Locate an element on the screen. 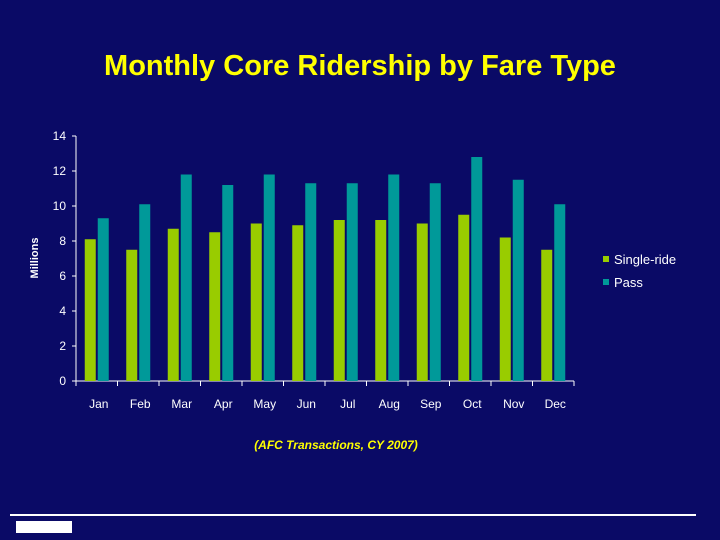 Image resolution: width=720 pixels, height=540 pixels. y-tick-label: 12 is located at coordinates (60, 171).